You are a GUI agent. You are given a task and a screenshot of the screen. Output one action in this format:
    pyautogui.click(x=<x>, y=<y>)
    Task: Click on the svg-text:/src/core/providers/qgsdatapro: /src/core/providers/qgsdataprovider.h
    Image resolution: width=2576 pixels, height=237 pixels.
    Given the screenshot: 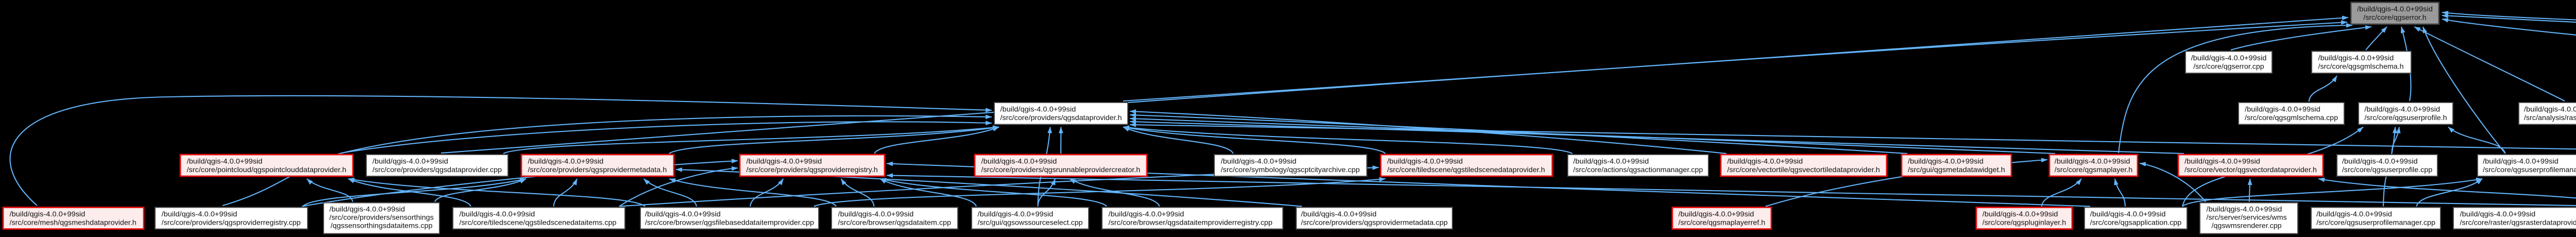 What is the action you would take?
    pyautogui.click(x=1061, y=118)
    